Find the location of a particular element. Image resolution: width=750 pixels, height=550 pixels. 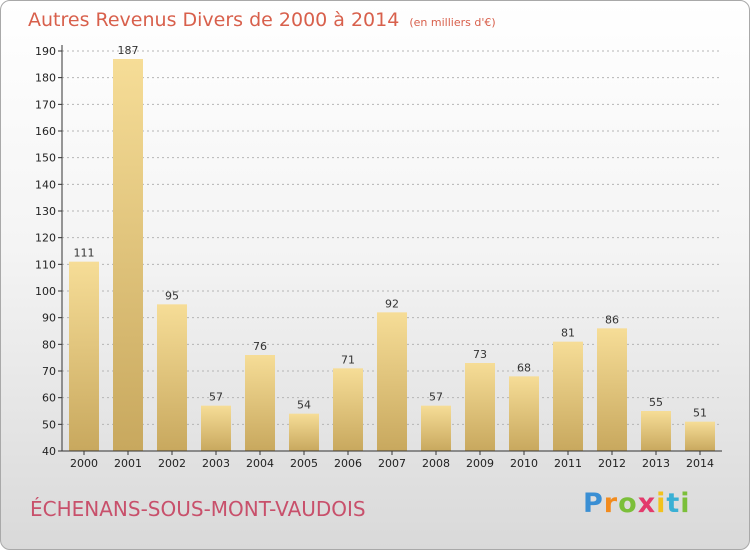

y-tick-label: 90 is located at coordinates (49, 318).